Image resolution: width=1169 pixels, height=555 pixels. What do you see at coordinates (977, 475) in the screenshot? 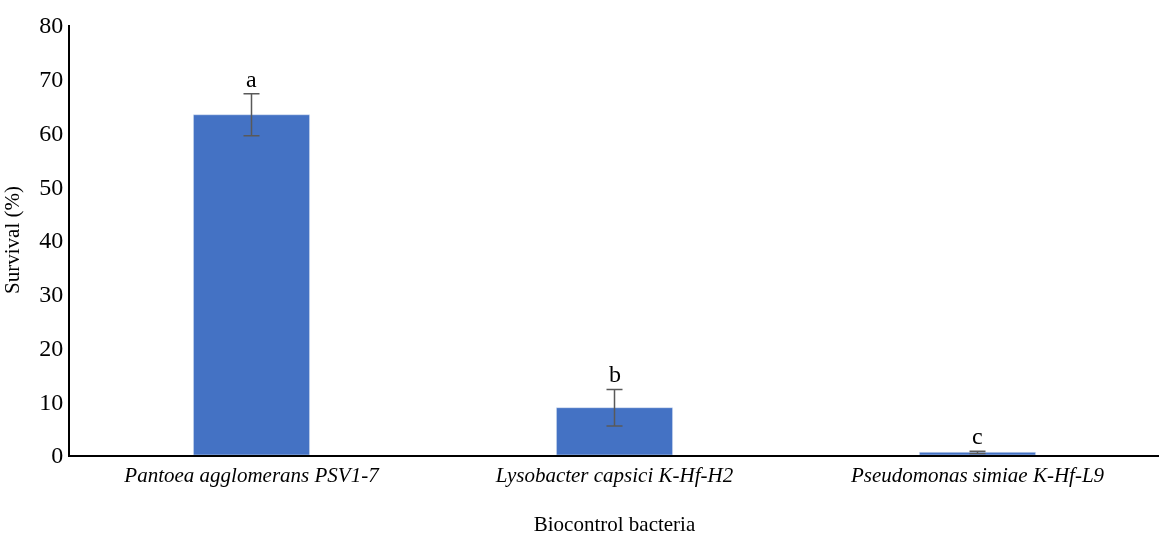
I see `x-tick-label: Pseudomonas simiae K-Hf-L9` at bounding box center [977, 475].